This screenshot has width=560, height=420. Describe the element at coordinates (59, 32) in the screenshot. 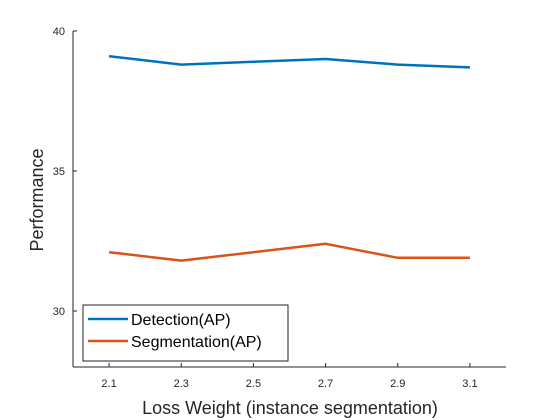

I see `y-tick-label: 40` at that location.